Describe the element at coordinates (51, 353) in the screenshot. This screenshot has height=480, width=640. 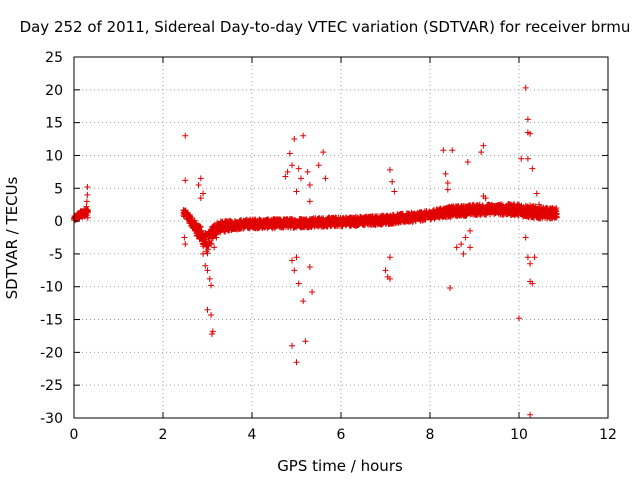
I see `y-tick-label: -20` at that location.